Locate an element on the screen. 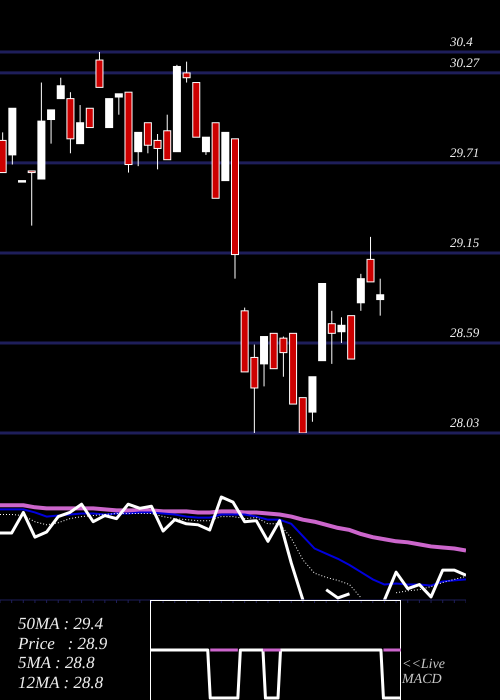  annotation: <<Live MACD is located at coordinates (424, 672).